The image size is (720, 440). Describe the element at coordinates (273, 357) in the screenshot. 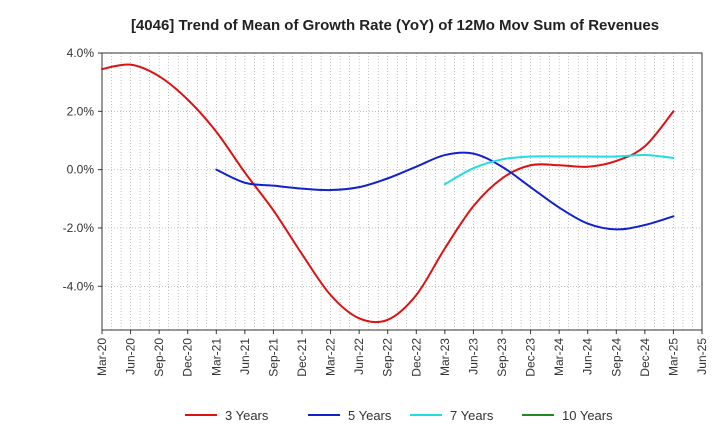

I see `x-tick-label: Sep-21` at that location.